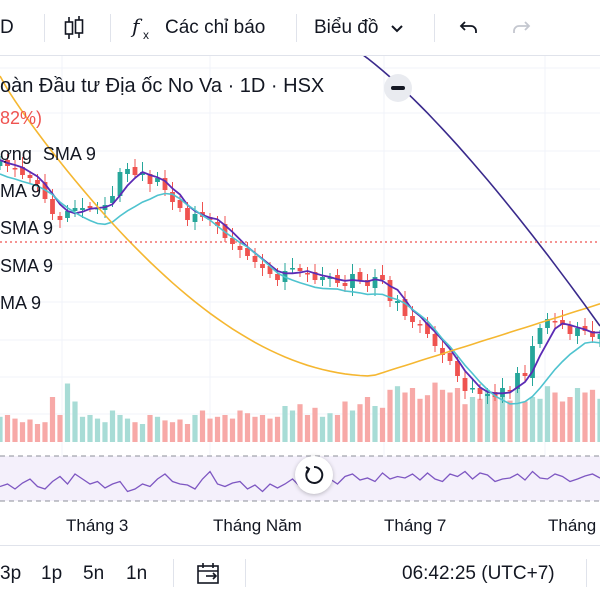 The width and height of the screenshot is (600, 601). I want to click on collapse-icon, so click(398, 88).